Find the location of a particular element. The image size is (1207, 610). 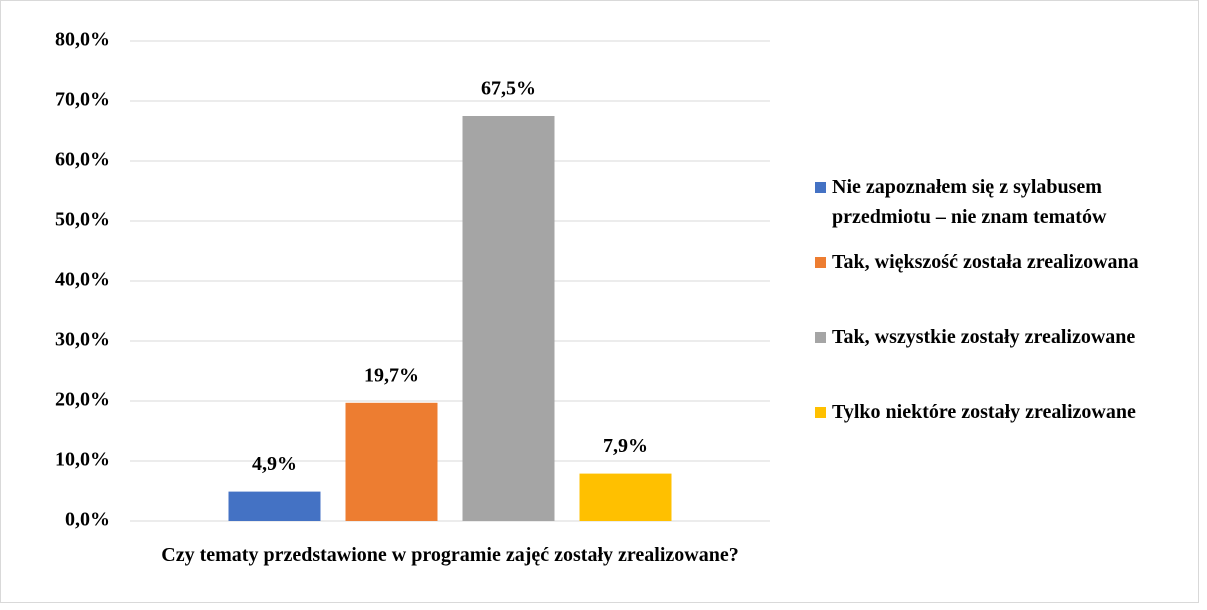

y-tick-label: 40,0% is located at coordinates (82, 280).